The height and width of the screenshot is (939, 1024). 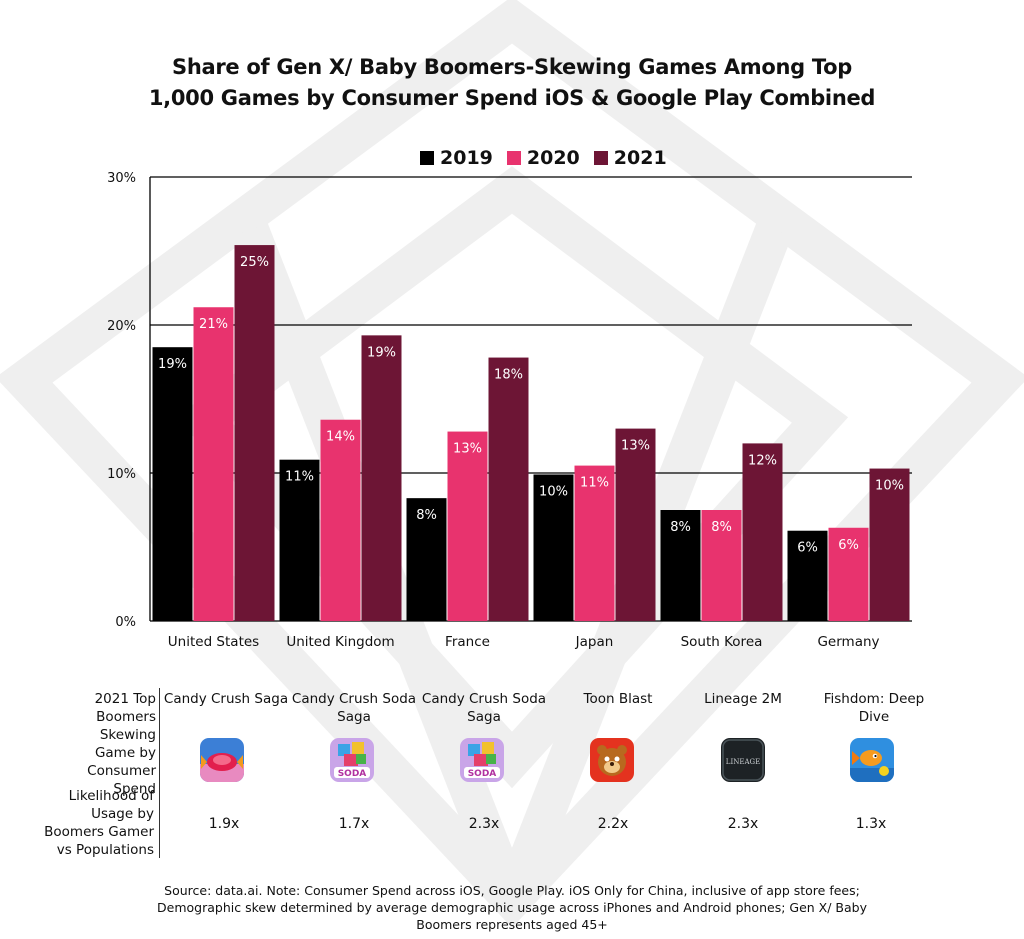 I want to click on source-line-3: Boomers represents aged 45+, so click(x=512, y=924).